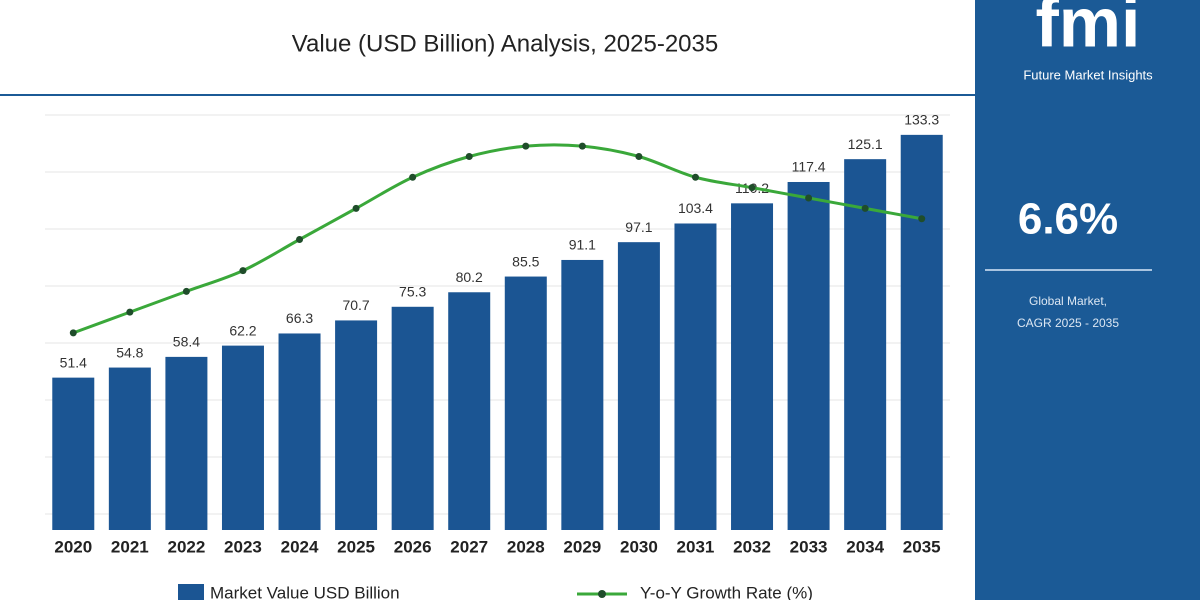  Describe the element at coordinates (752, 546) in the screenshot. I see `x-tick-label: 2032` at that location.